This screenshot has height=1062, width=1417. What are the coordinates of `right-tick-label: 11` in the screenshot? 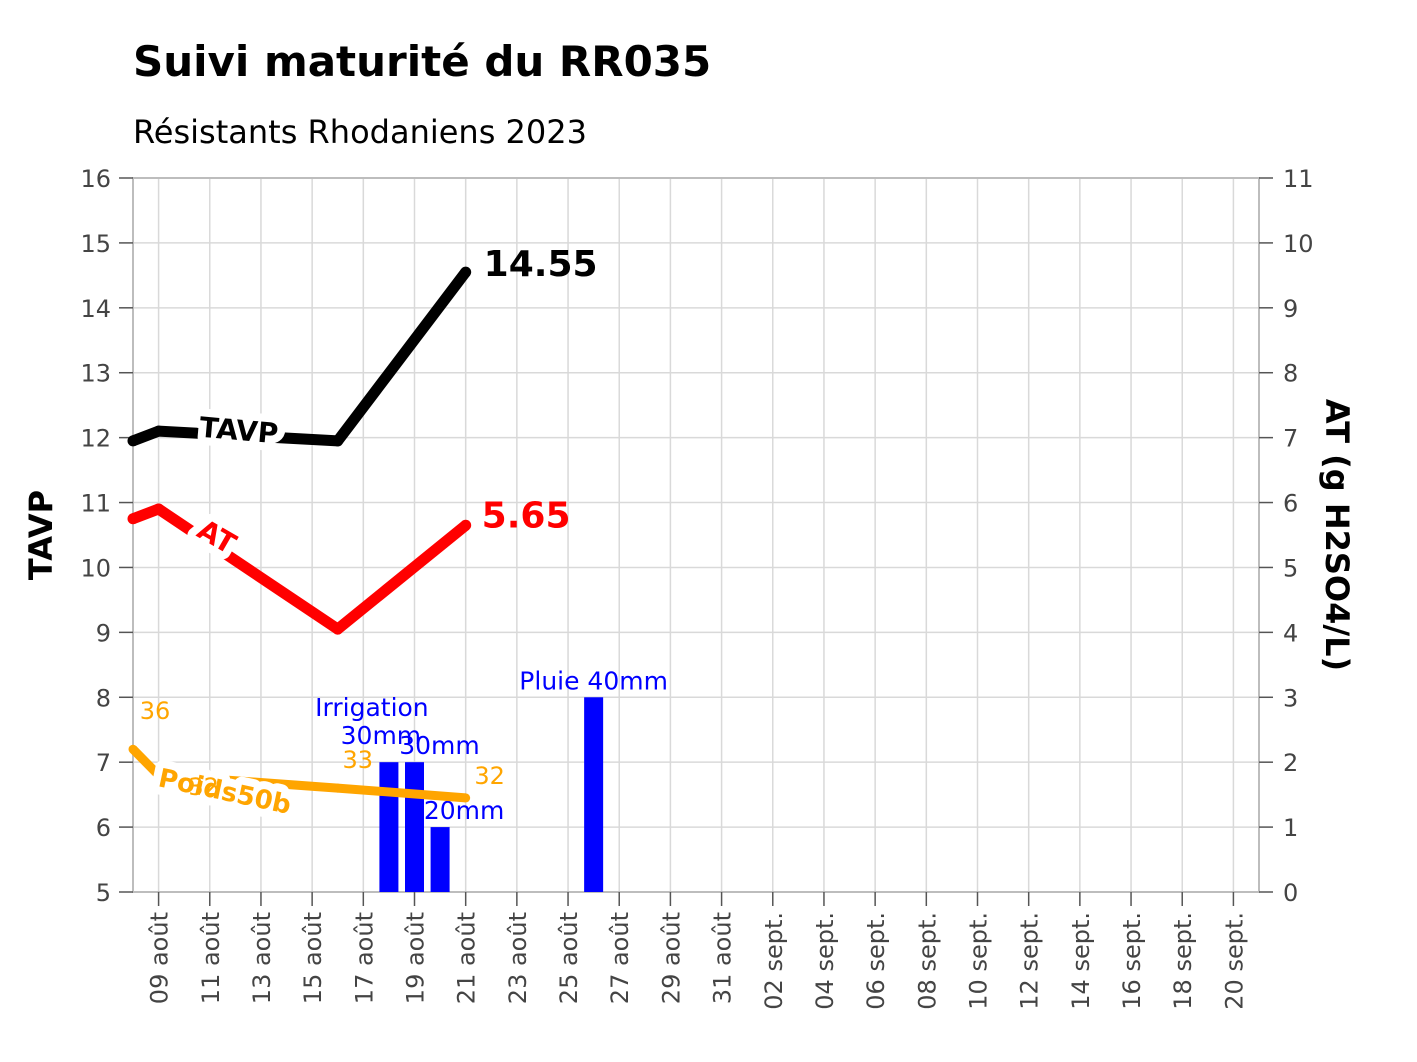 It's located at (1298, 179).